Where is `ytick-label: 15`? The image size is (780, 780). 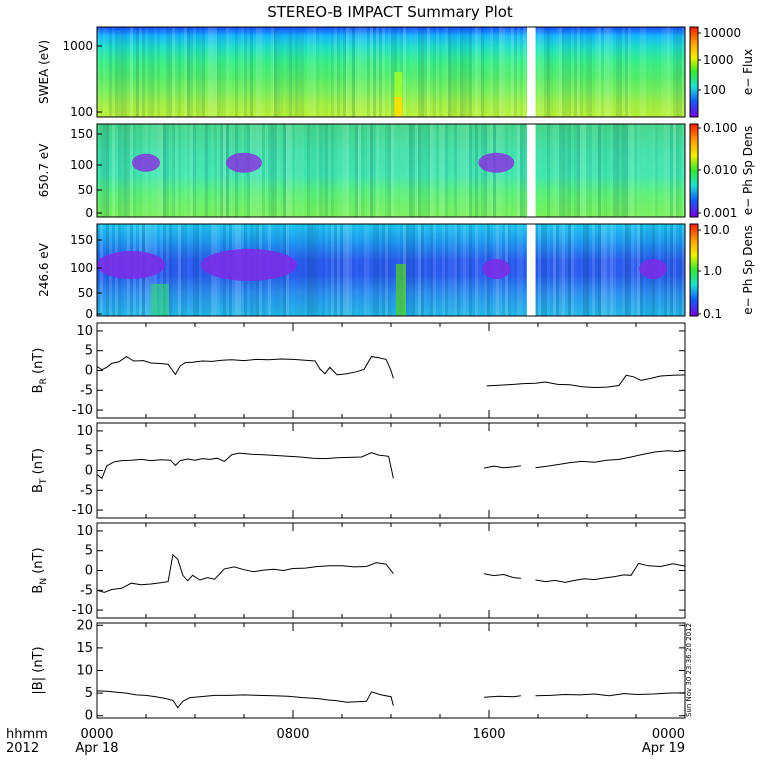 ytick-label: 15 is located at coordinates (84, 648).